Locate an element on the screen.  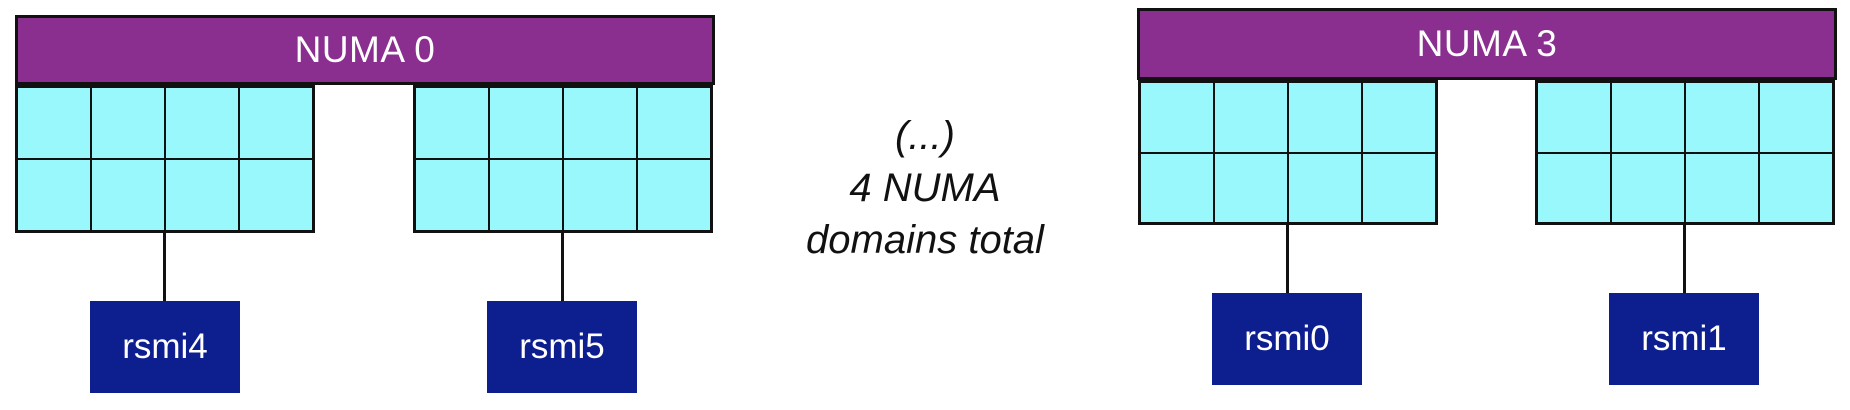
gpu-rsmi4: rsmi4 is located at coordinates (165, 347).